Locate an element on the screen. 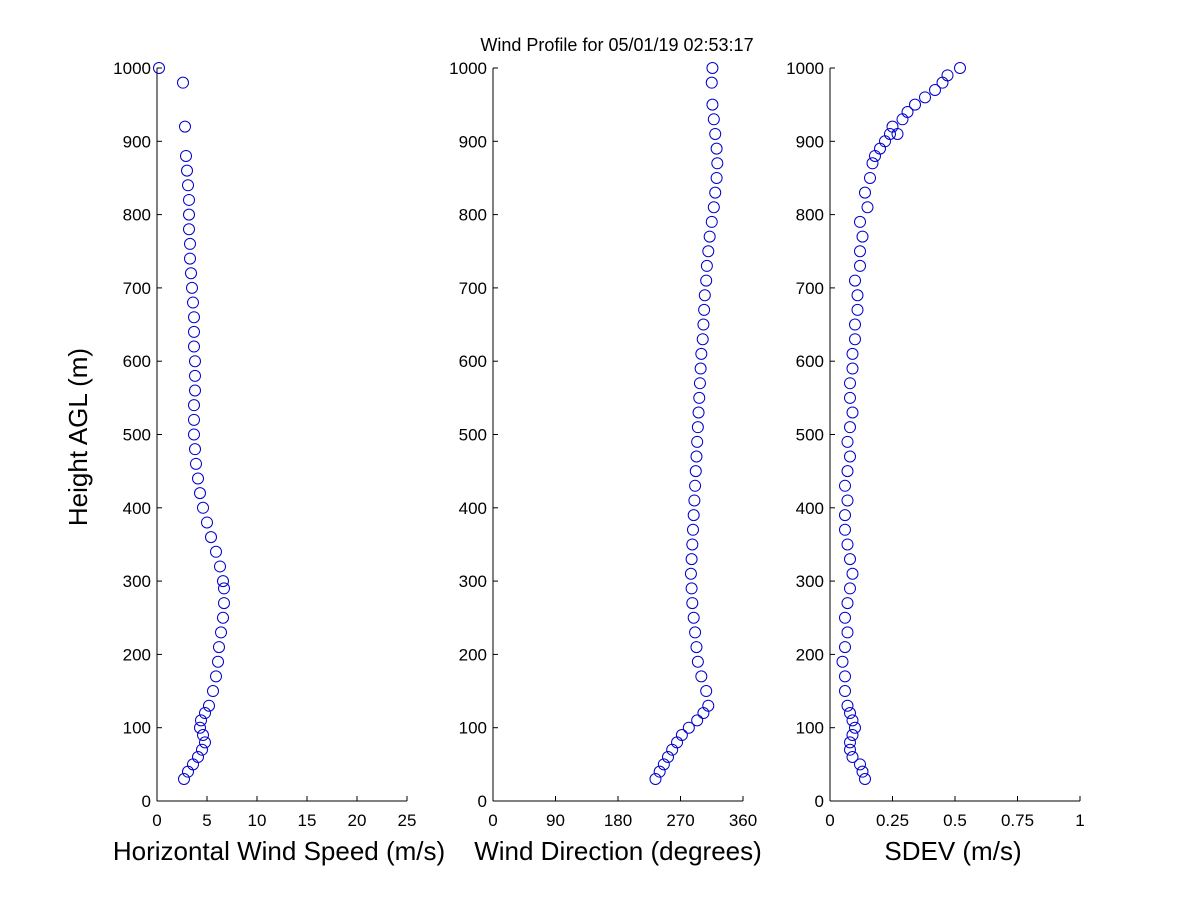 Image resolution: width=1200 pixels, height=900 pixels. figure-title: Wind Profile for 05/01/19 02:53:17 is located at coordinates (616, 45).